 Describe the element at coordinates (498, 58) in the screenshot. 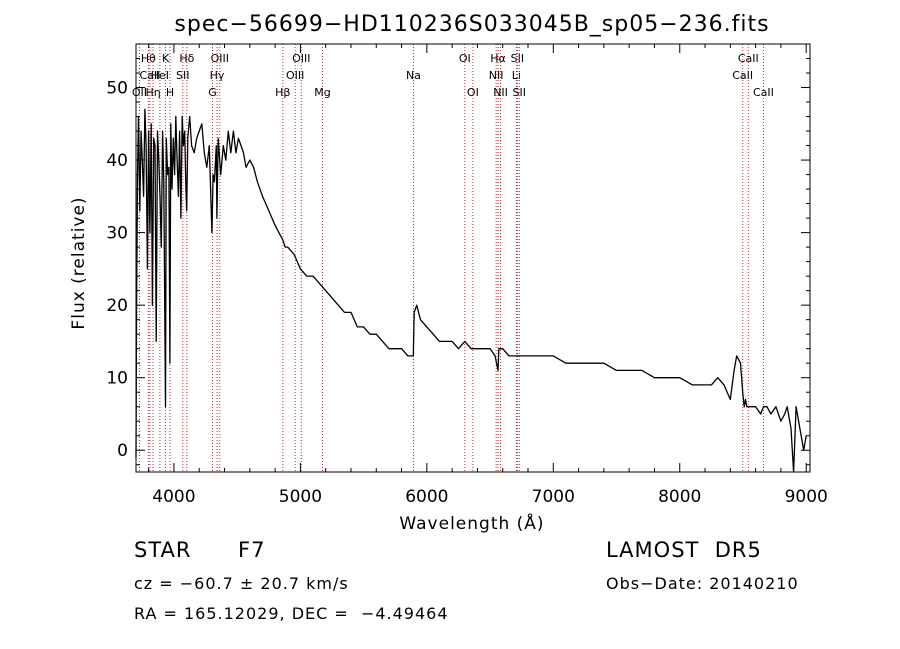

I see `line-marker-label: Hα` at that location.